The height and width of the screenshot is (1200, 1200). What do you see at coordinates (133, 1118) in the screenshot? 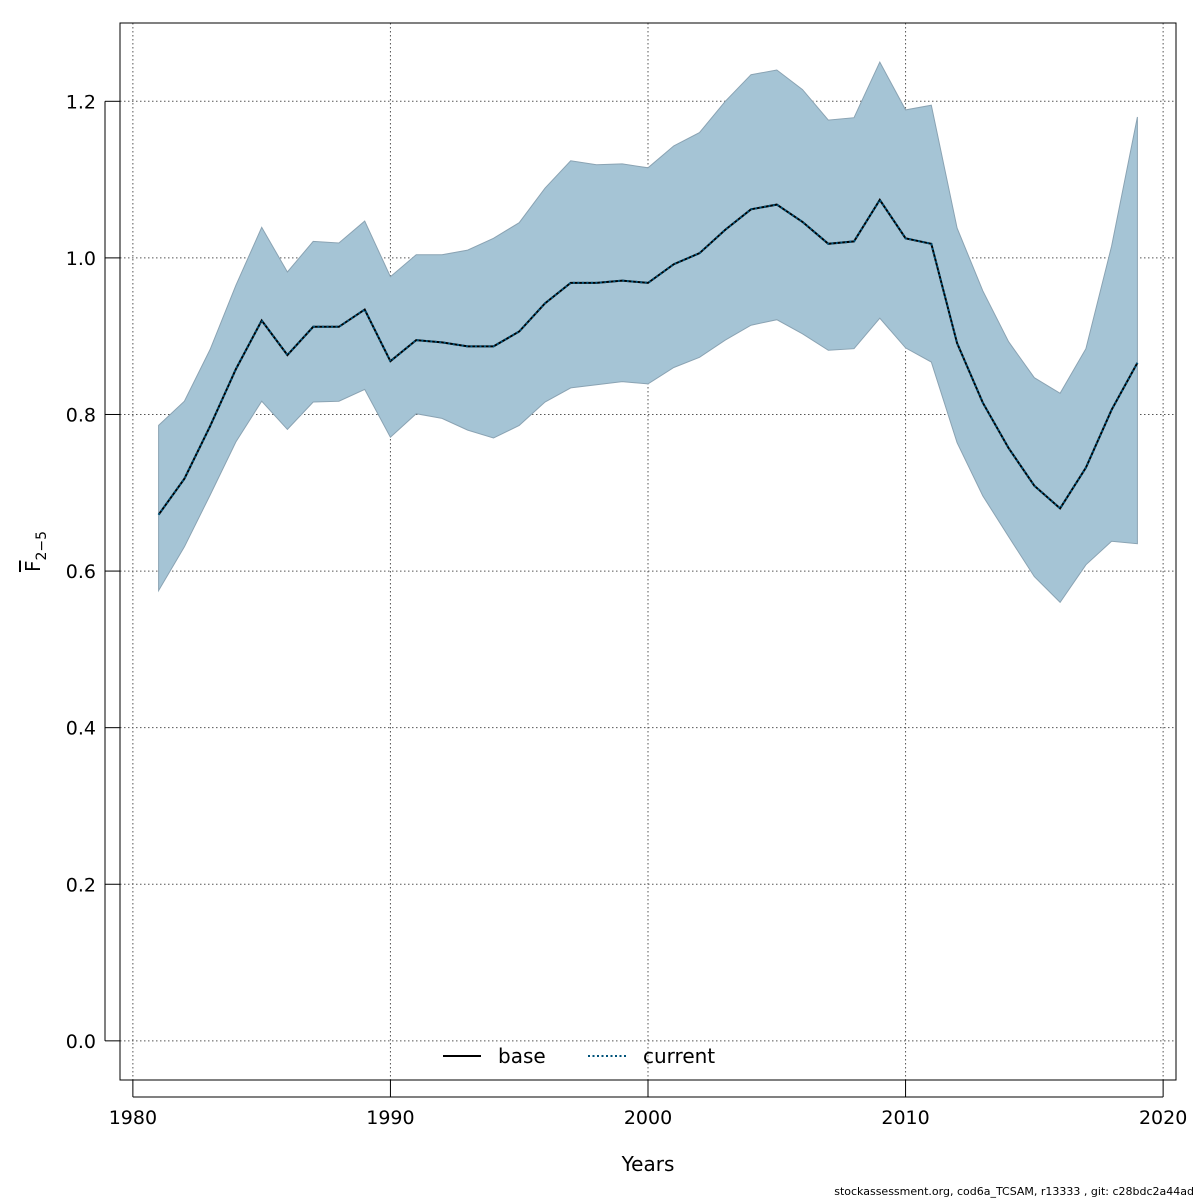
I see `x-tick-label: 1980` at bounding box center [133, 1118].